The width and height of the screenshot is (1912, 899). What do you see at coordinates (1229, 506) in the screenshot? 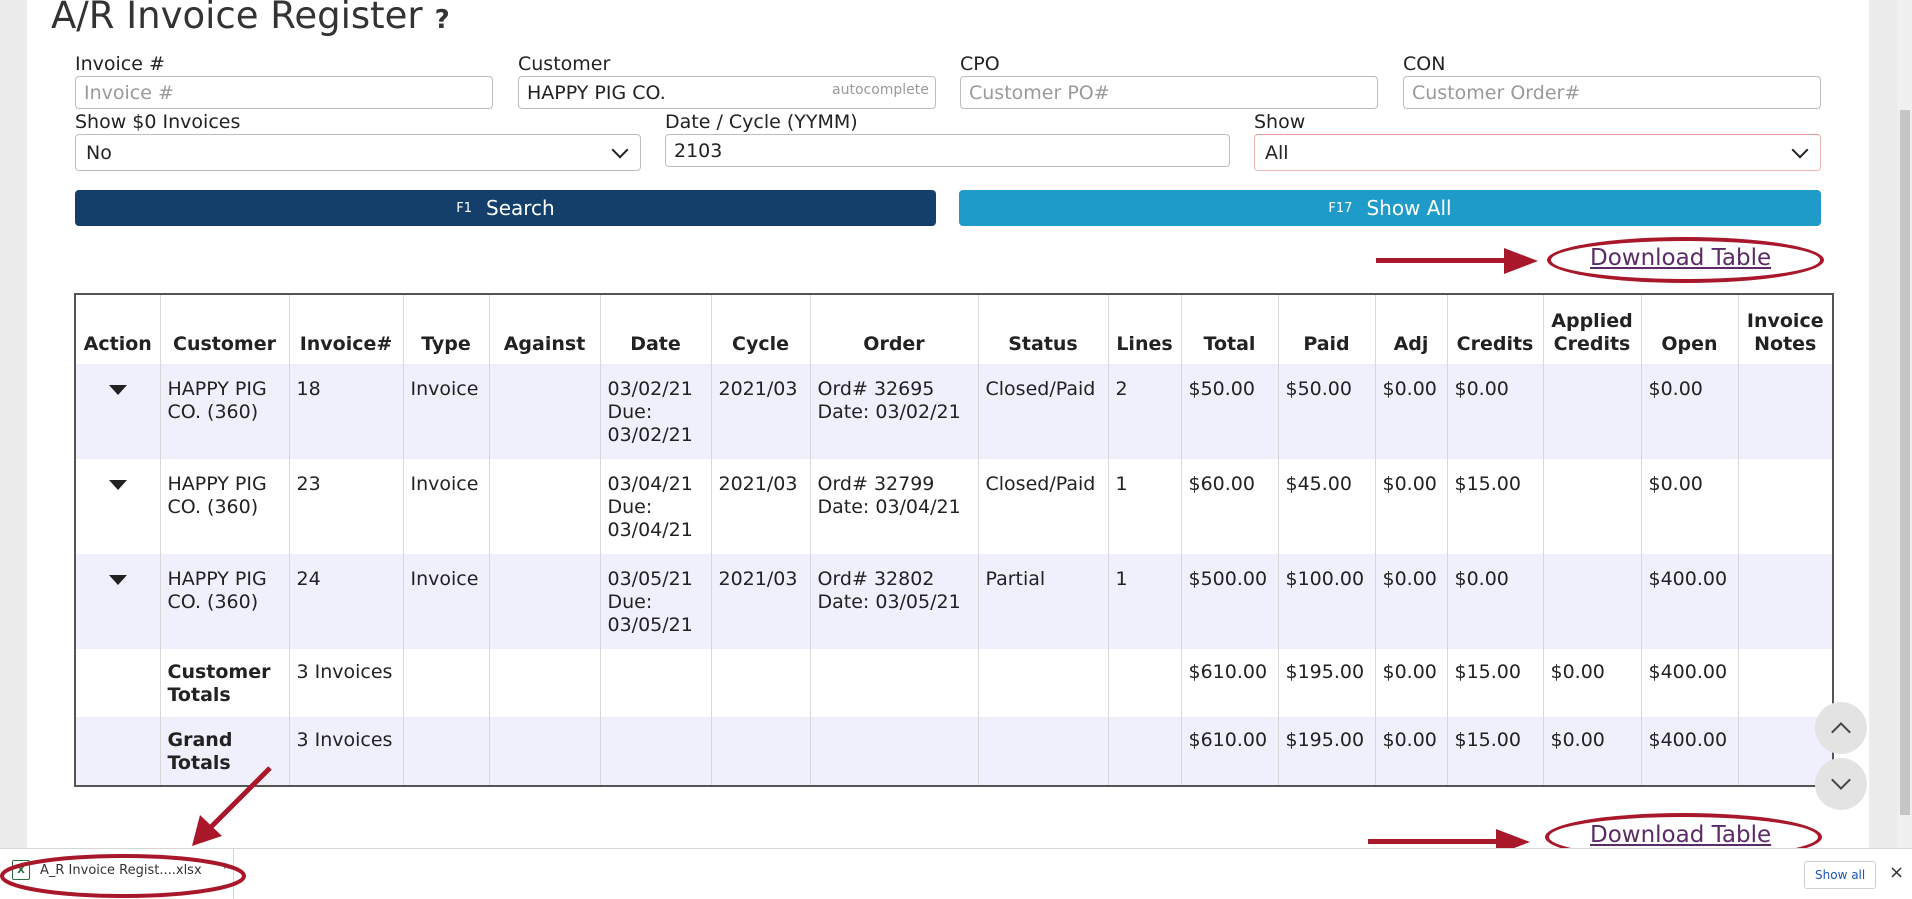
I see `total-cell: $60.00` at bounding box center [1229, 506].